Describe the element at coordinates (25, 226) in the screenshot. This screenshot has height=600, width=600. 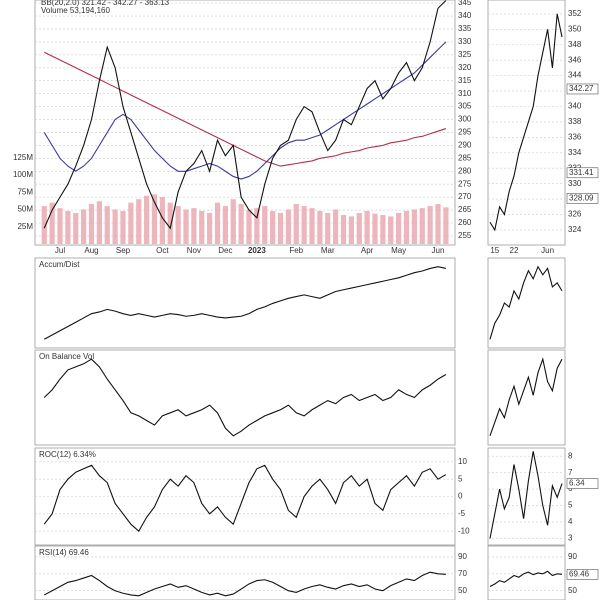
I see `y2-tick-label: 25M` at that location.